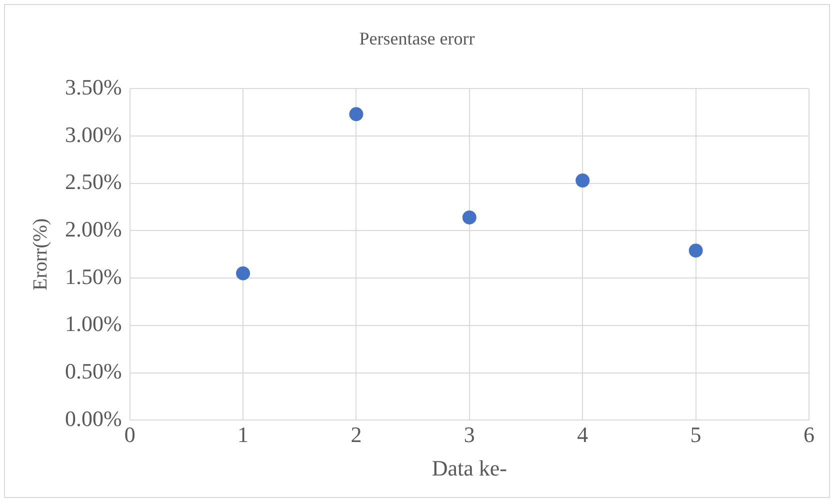 Image resolution: width=834 pixels, height=502 pixels. Describe the element at coordinates (582, 435) in the screenshot. I see `x-tick-label: 4` at that location.